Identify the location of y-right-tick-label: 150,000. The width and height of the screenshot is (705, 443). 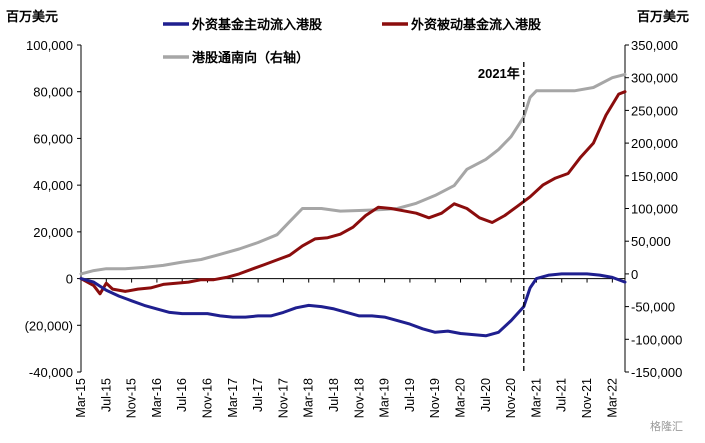
(654, 176).